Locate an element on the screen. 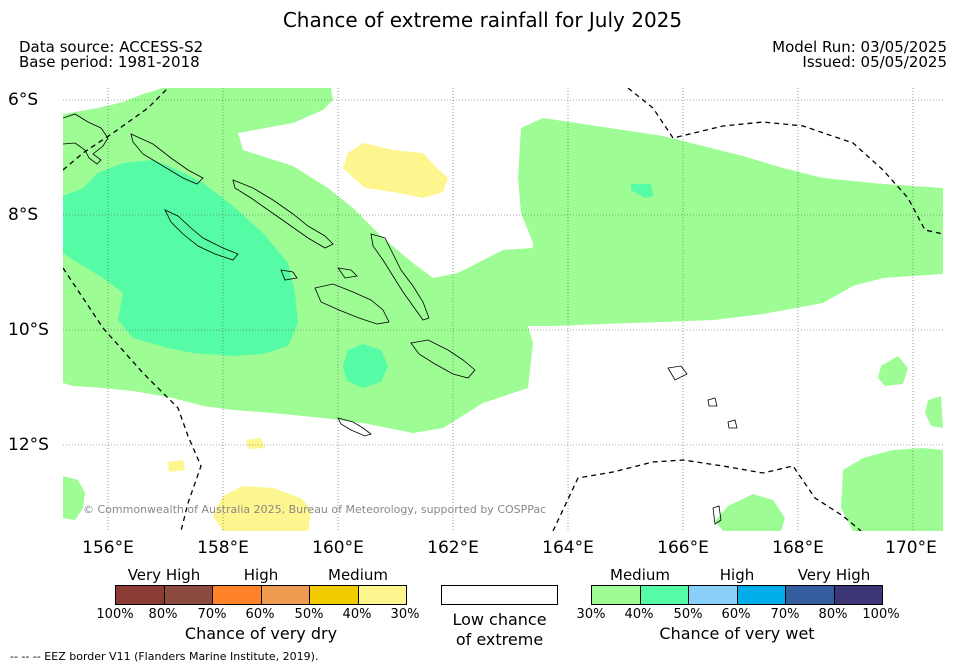  wet-medium-southeast-region is located at coordinates (892, 489).